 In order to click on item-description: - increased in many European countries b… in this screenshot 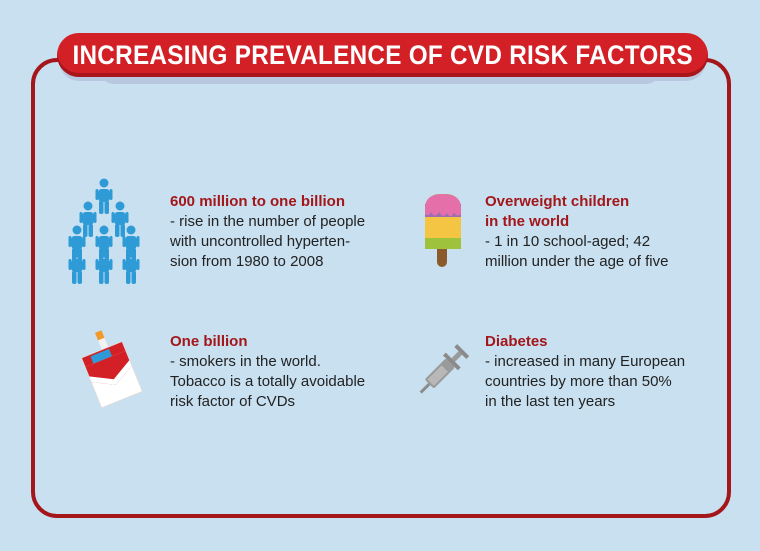, I will do `click(585, 381)`.